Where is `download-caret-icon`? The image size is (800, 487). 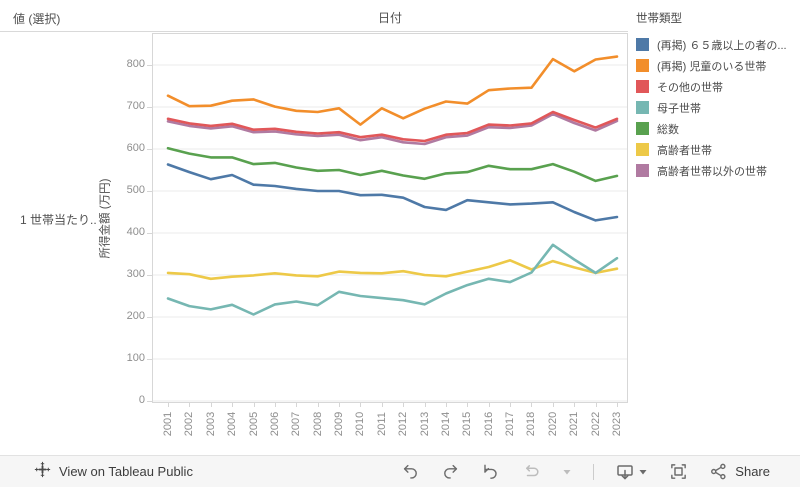 download-caret-icon is located at coordinates (643, 471).